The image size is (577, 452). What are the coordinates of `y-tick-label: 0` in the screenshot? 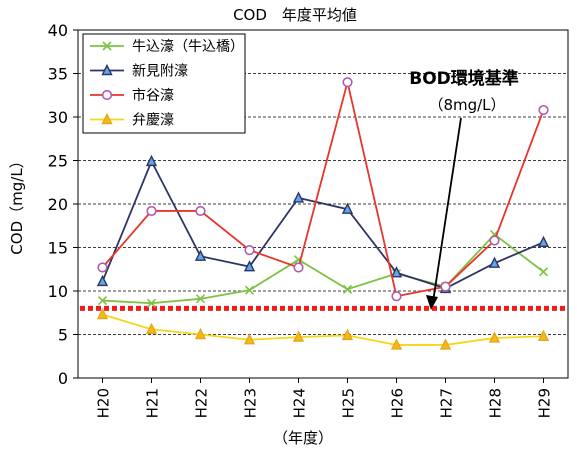 It's located at (63, 378).